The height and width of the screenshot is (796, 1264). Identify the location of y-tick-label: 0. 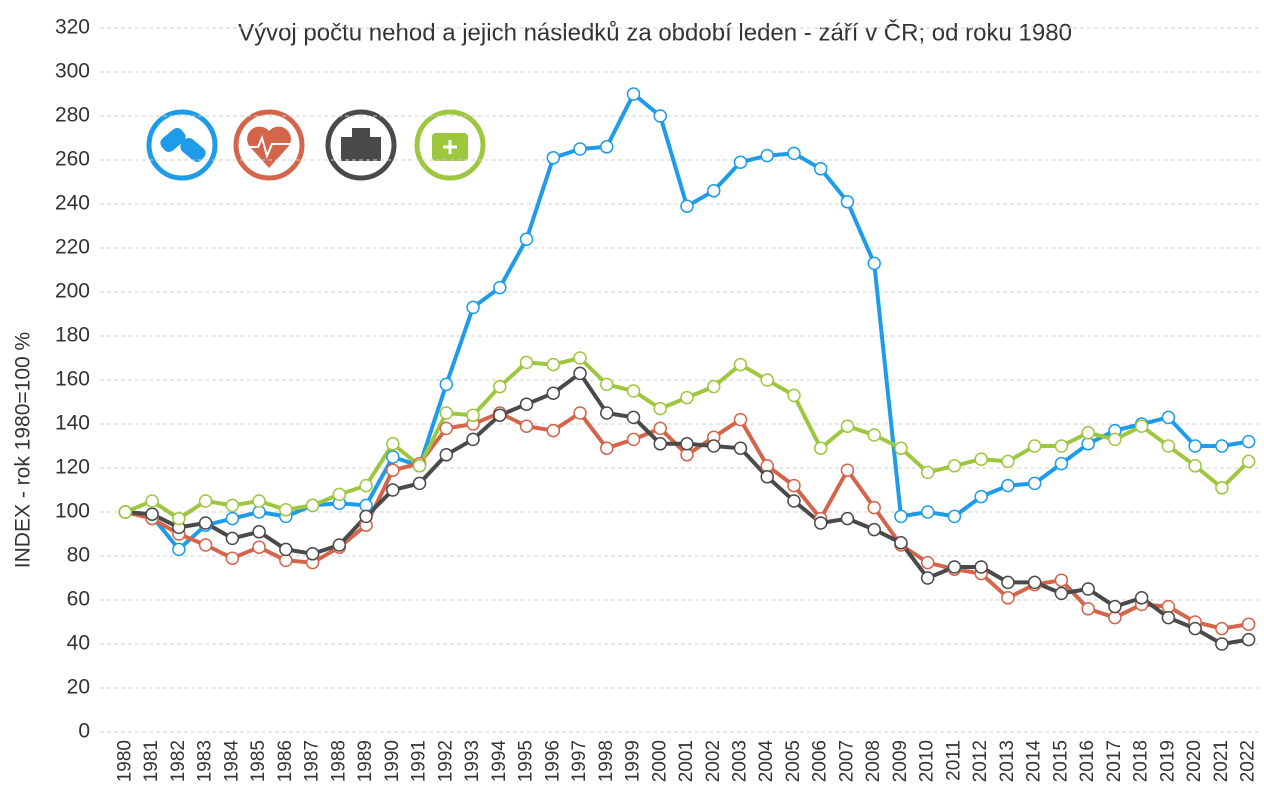
(84, 731).